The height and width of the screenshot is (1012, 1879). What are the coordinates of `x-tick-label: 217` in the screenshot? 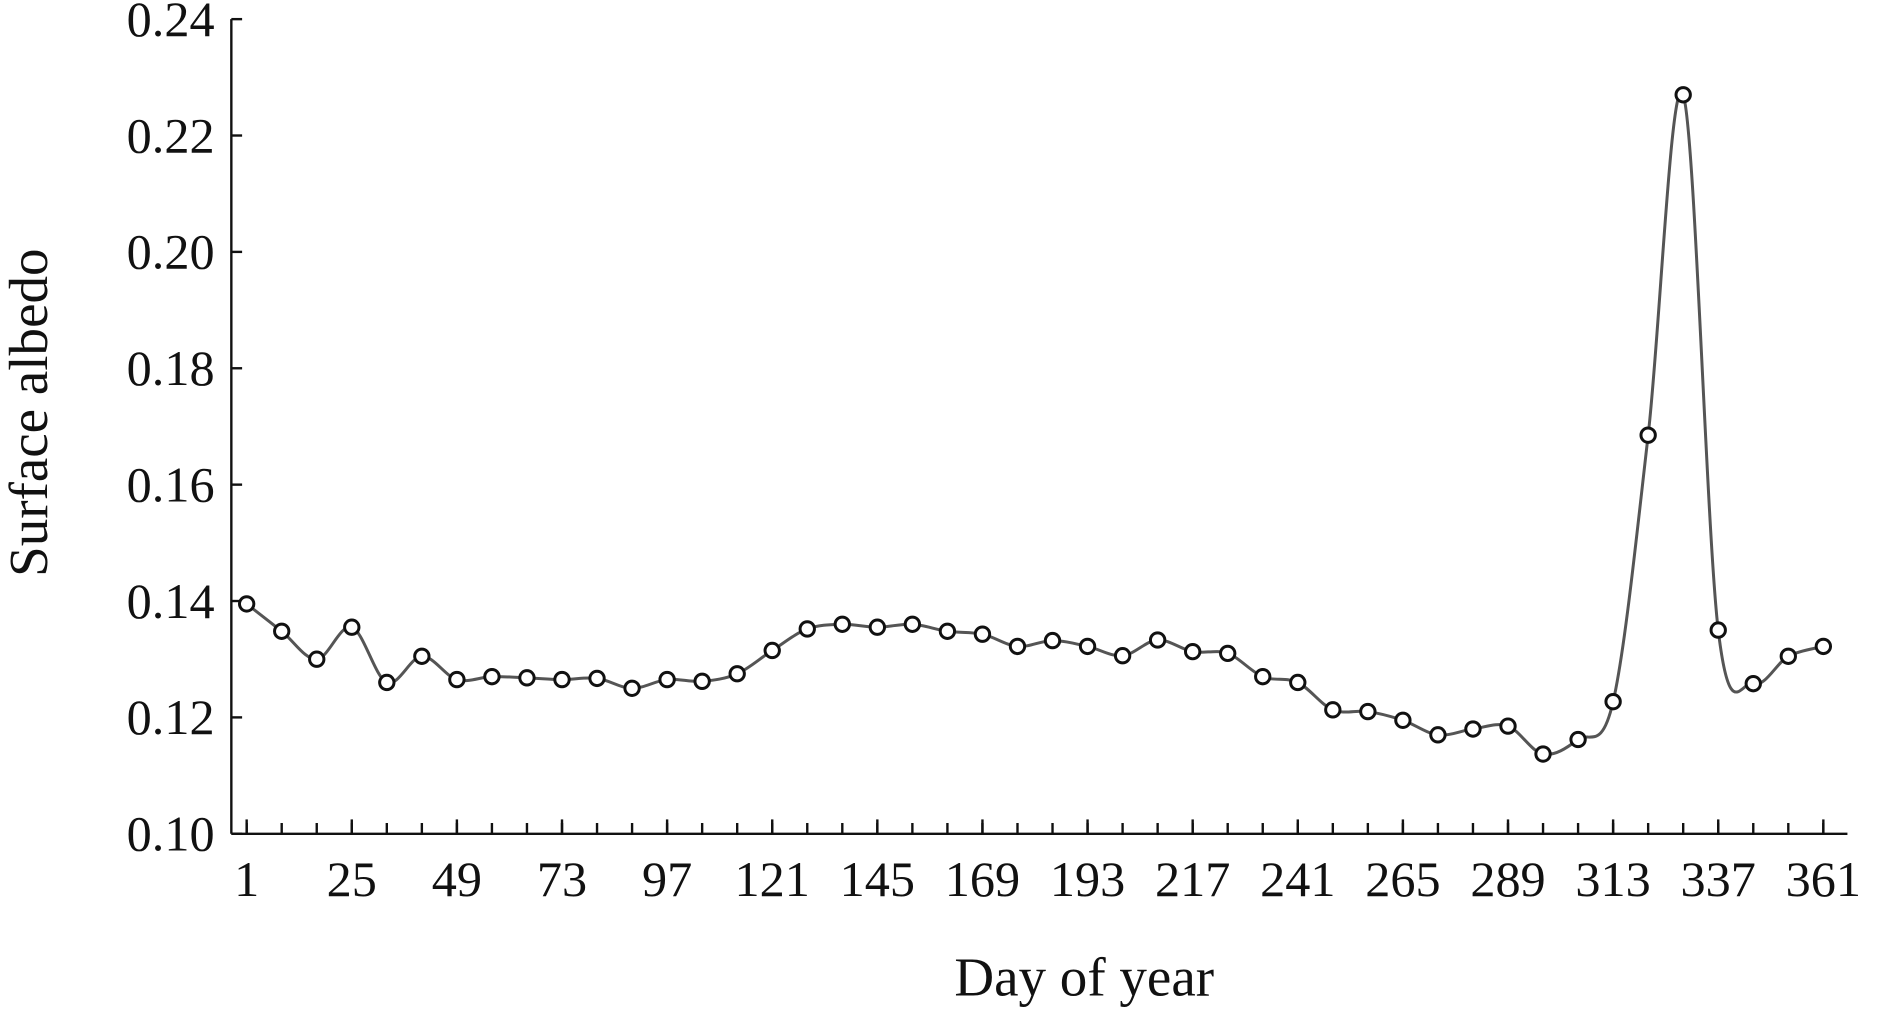 It's located at (1192, 879).